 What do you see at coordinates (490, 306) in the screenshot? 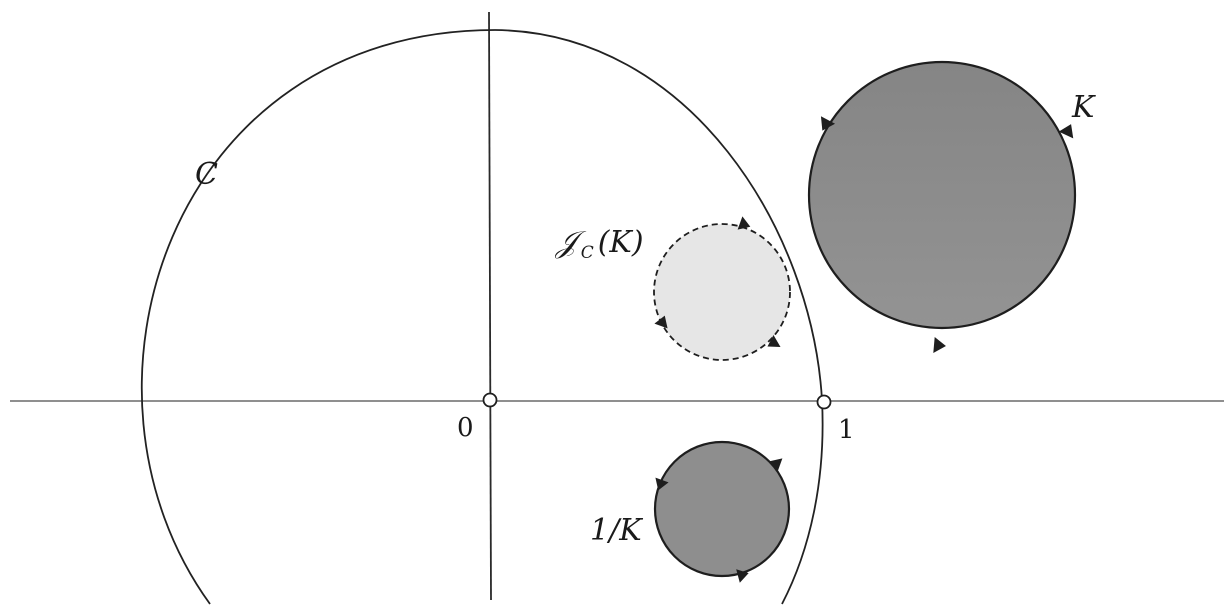
I see `imaginary-axis` at bounding box center [490, 306].